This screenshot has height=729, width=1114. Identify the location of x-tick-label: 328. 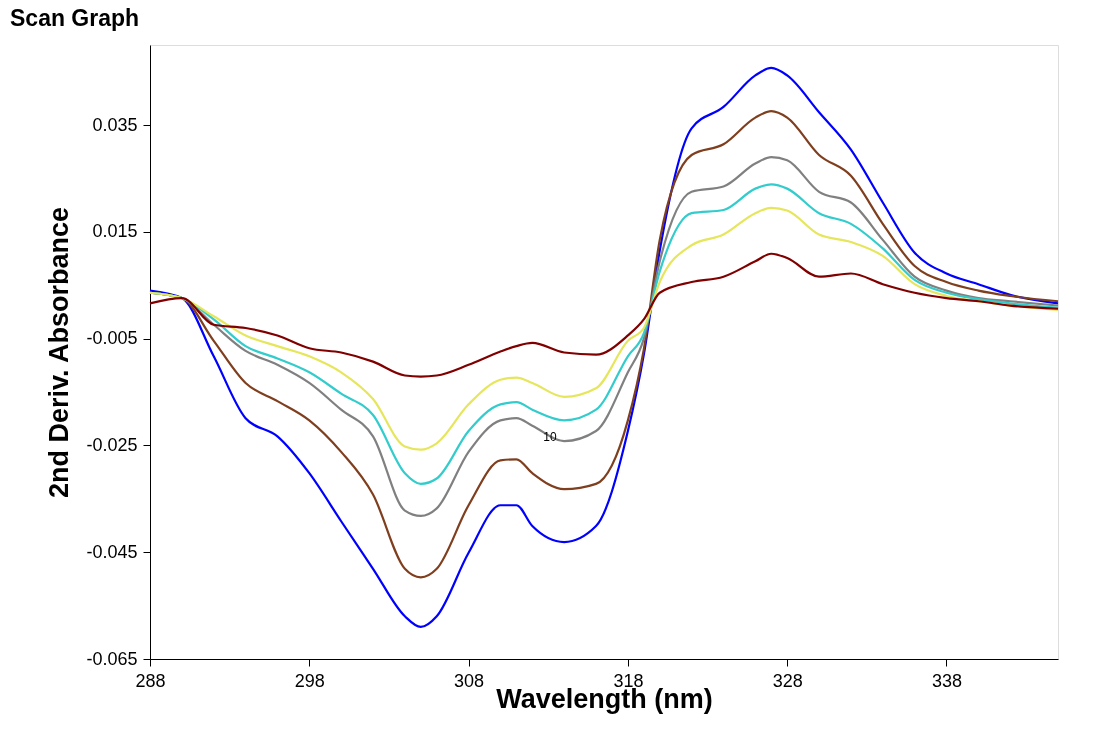
(787, 680).